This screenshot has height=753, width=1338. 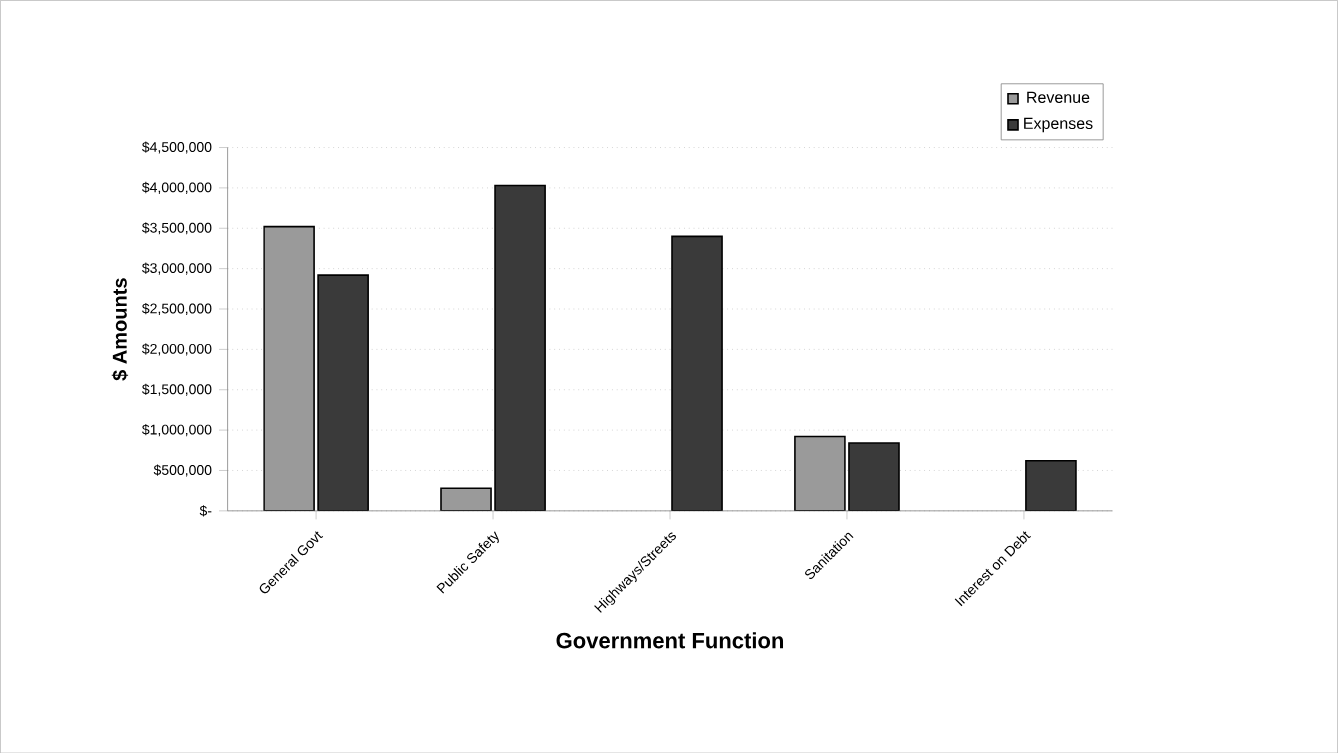 I want to click on y-tick-label: $-, so click(x=205, y=510).